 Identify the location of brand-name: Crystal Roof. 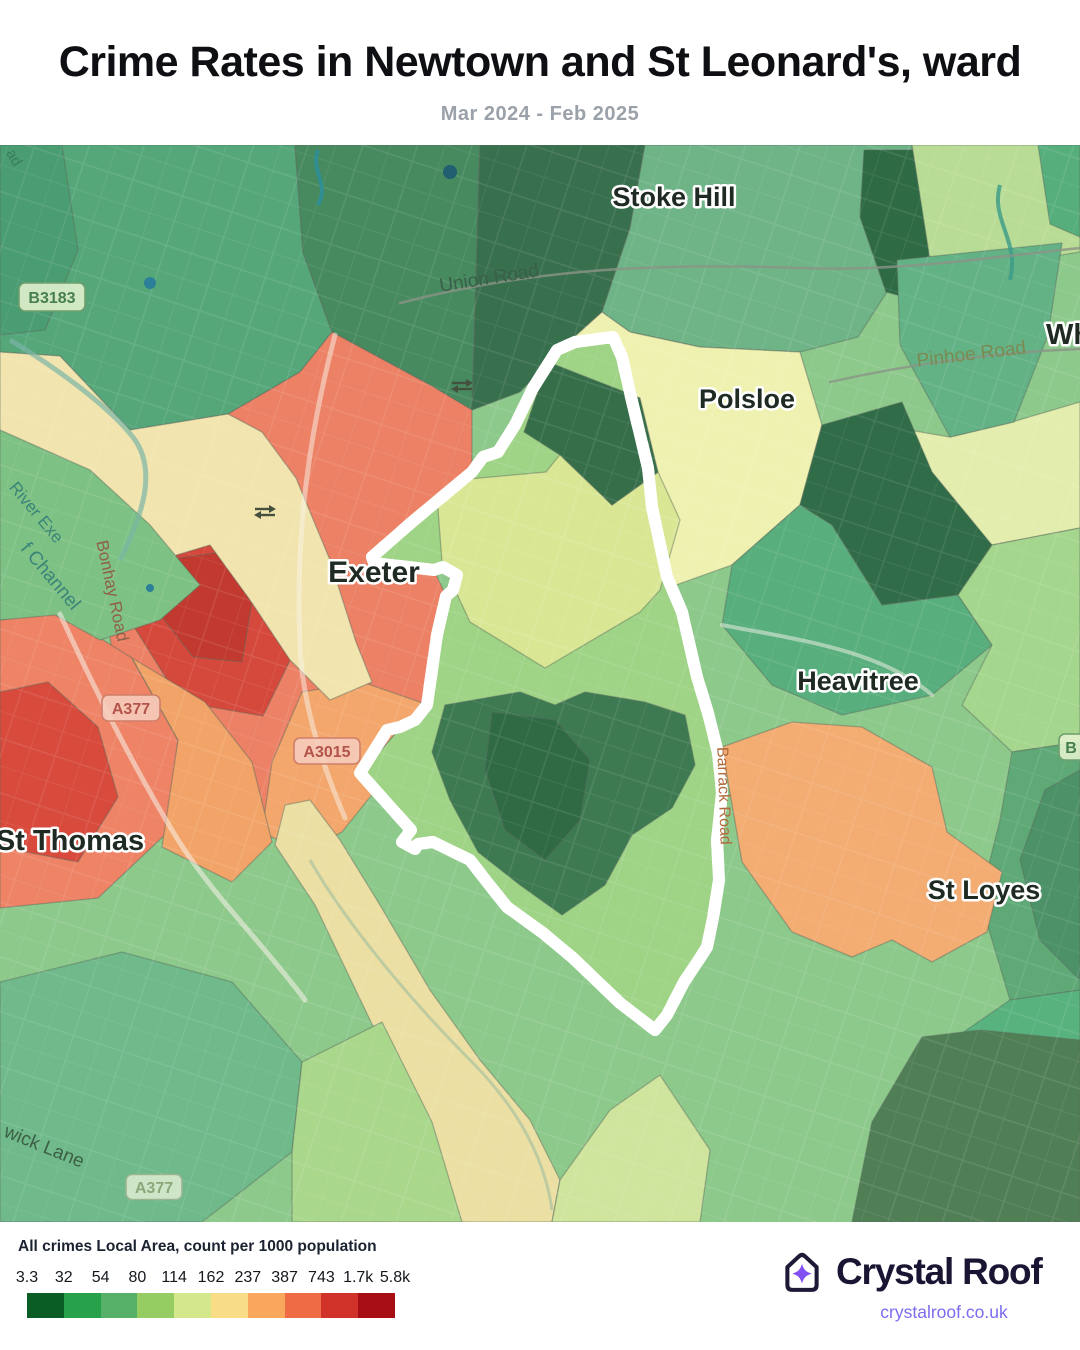
(939, 1271).